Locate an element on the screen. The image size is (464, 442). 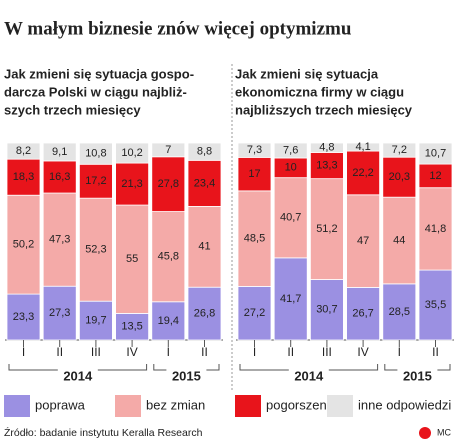
value-label: 4,8 is located at coordinates (326, 148).